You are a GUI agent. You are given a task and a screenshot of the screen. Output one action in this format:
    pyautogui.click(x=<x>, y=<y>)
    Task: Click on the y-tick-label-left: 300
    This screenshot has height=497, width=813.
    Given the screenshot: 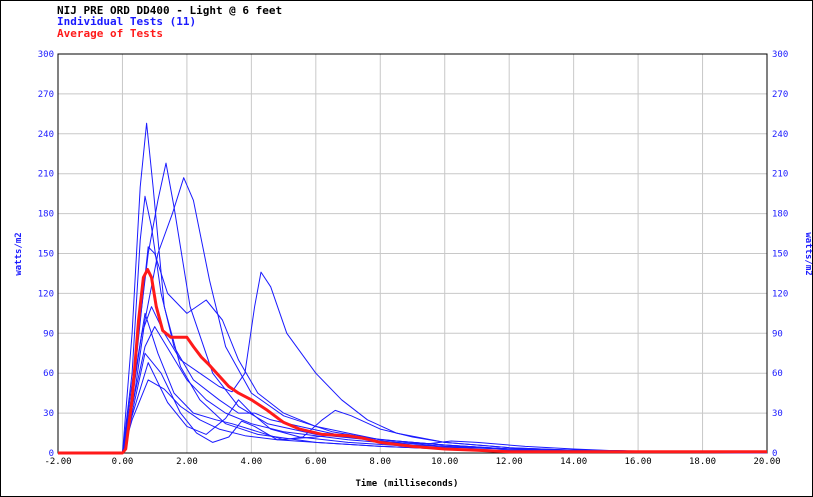 What is the action you would take?
    pyautogui.click(x=46, y=55)
    